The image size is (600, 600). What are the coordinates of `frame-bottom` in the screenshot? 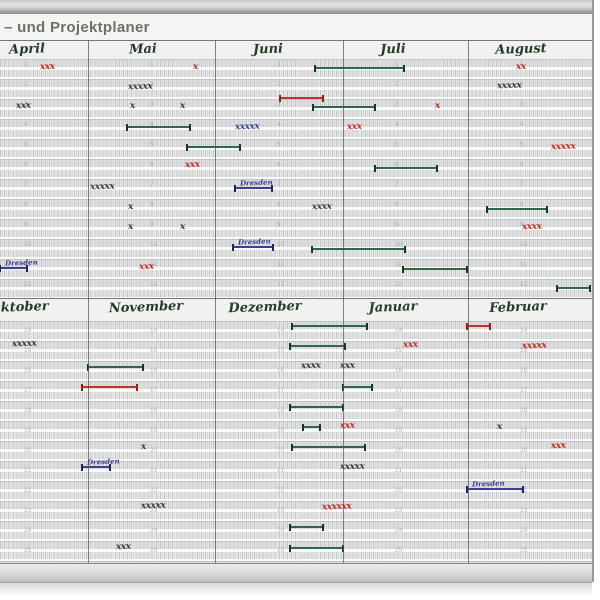 It's located at (296, 573).